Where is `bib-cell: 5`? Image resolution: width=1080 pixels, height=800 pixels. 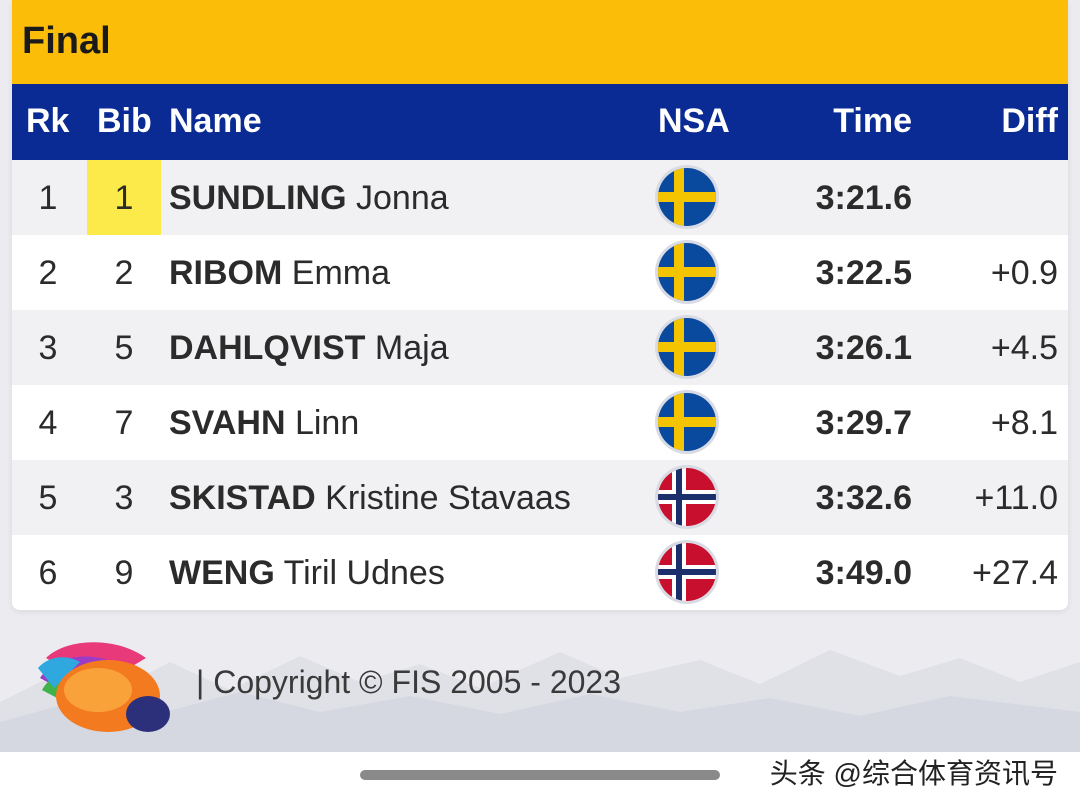
bib-cell: 5 is located at coordinates (124, 348).